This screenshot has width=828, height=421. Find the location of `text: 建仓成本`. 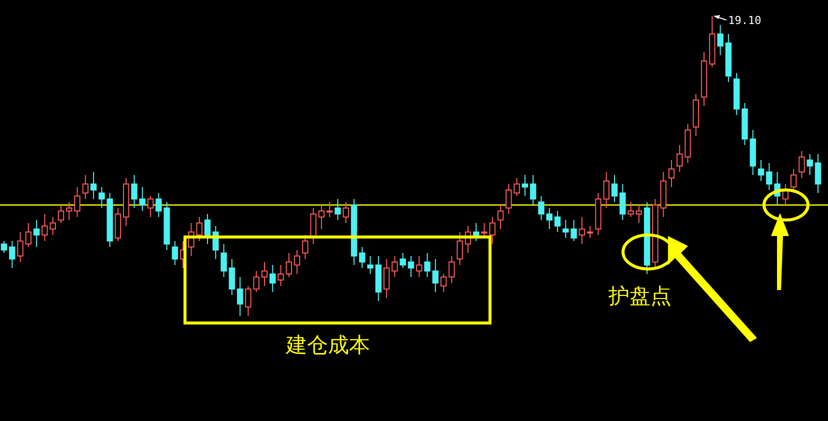

text: 建仓成本 is located at coordinates (327, 345).